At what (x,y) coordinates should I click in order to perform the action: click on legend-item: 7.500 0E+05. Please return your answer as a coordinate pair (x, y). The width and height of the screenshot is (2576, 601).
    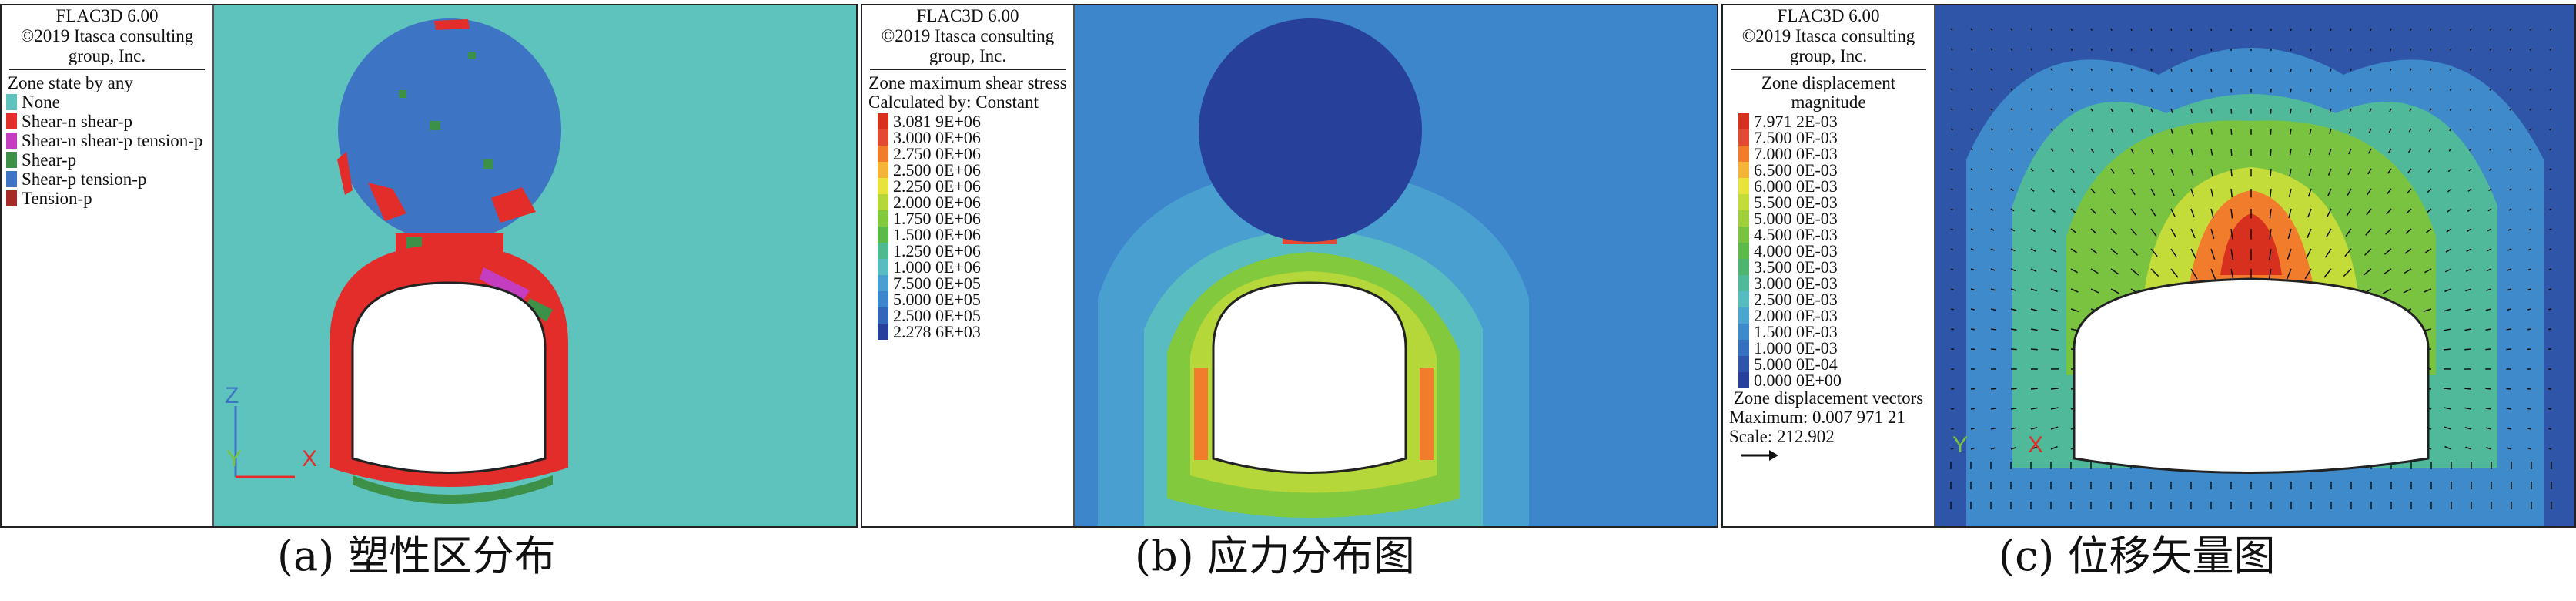
    Looking at the image, I should click on (975, 283).